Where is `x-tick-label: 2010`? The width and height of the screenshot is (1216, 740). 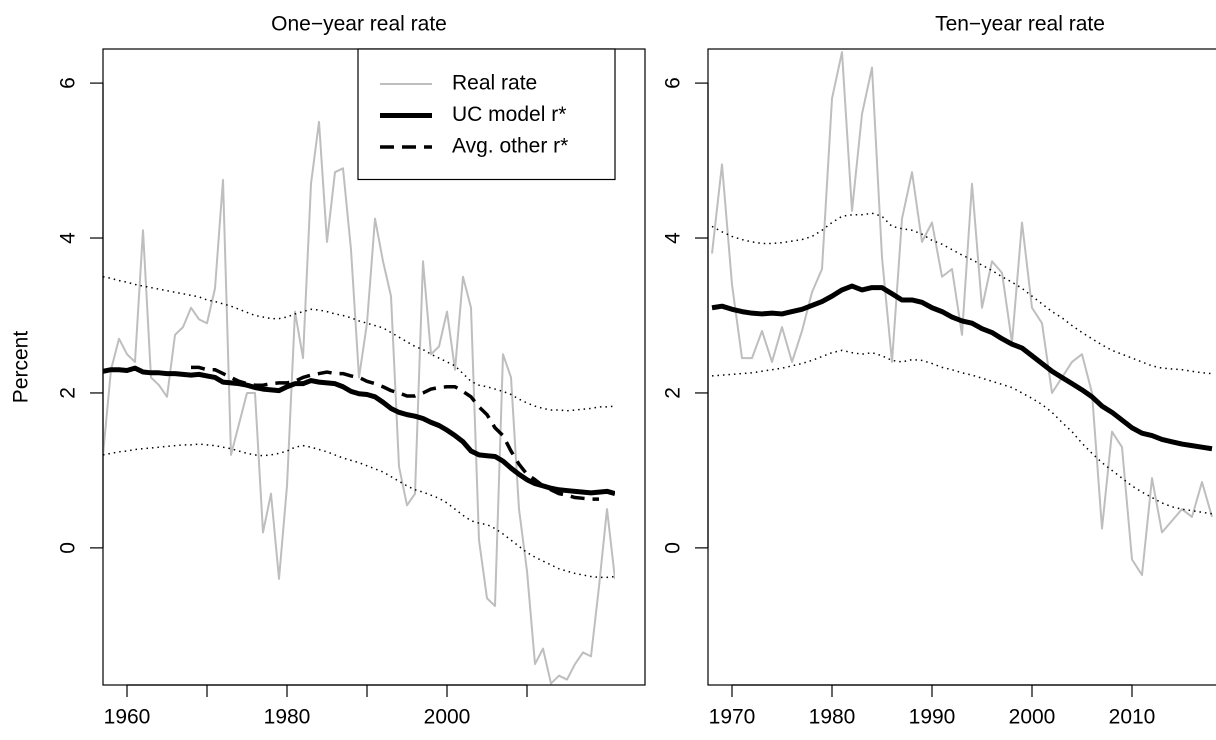
x-tick-label: 2010 is located at coordinates (1132, 717).